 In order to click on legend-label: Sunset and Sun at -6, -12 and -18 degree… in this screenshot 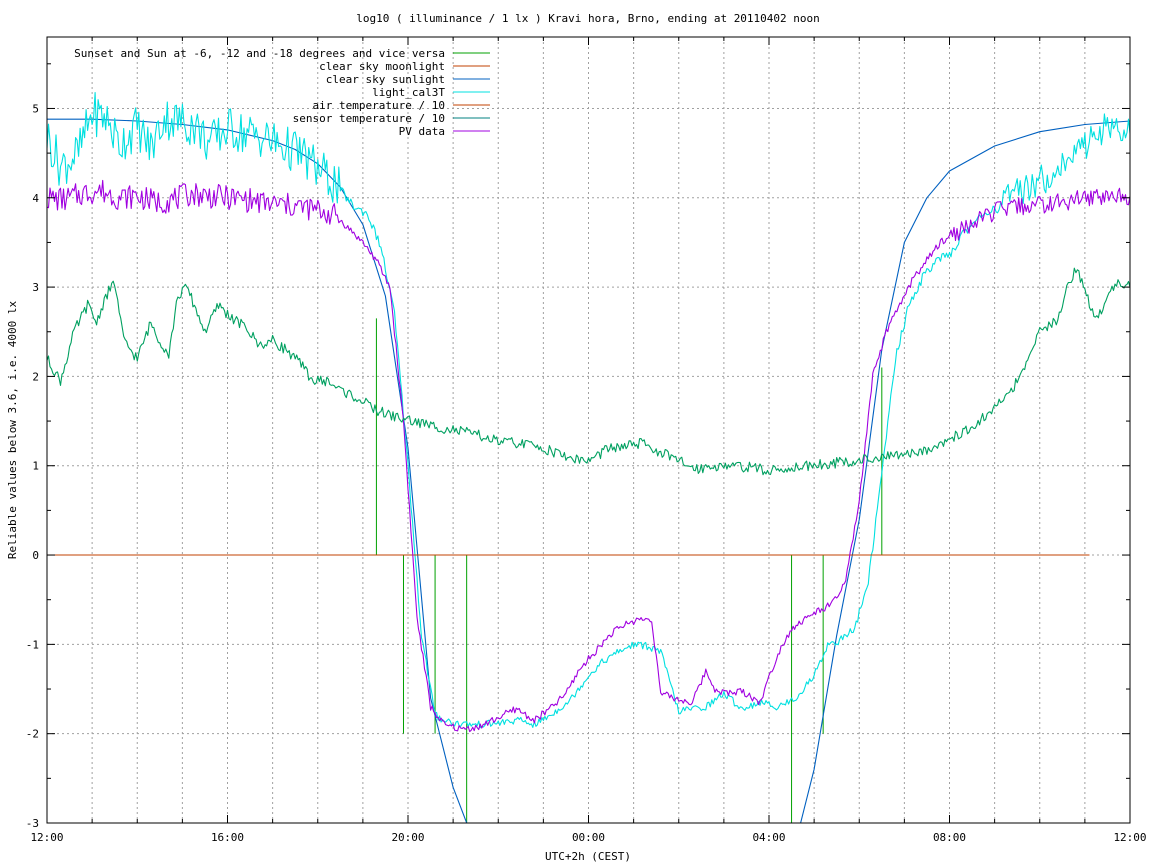, I will do `click(259, 53)`.